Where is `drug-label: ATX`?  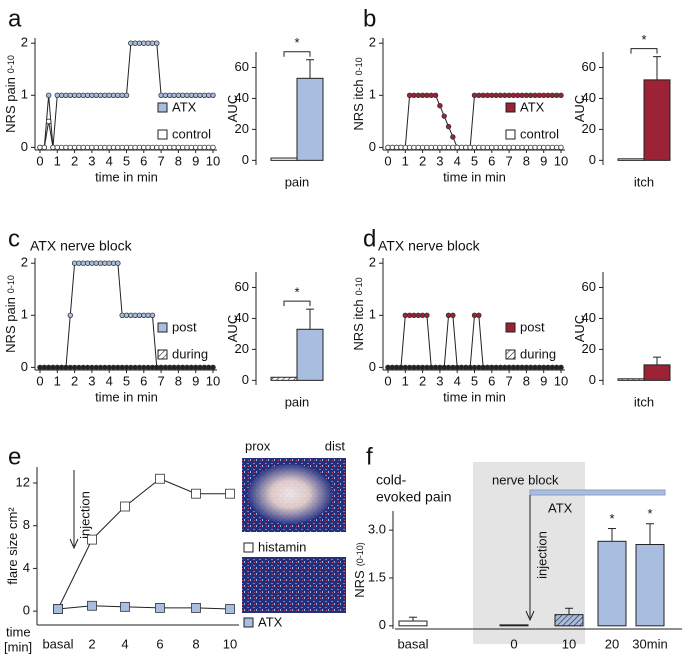 drug-label: ATX is located at coordinates (560, 507).